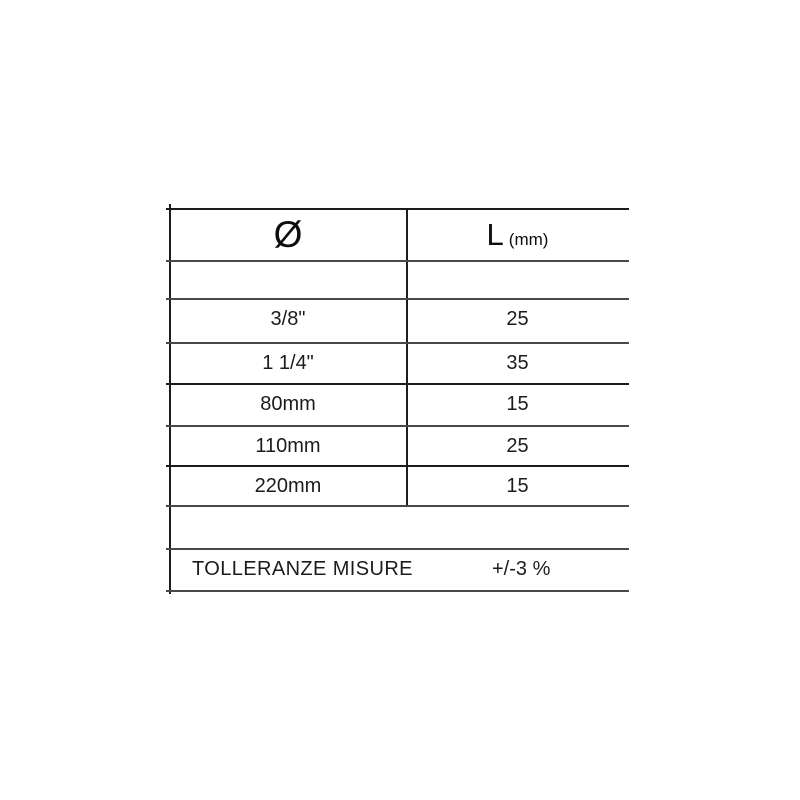 This screenshot has height=800, width=800. Describe the element at coordinates (397, 549) in the screenshot. I see `table-rule-footer-top` at that location.